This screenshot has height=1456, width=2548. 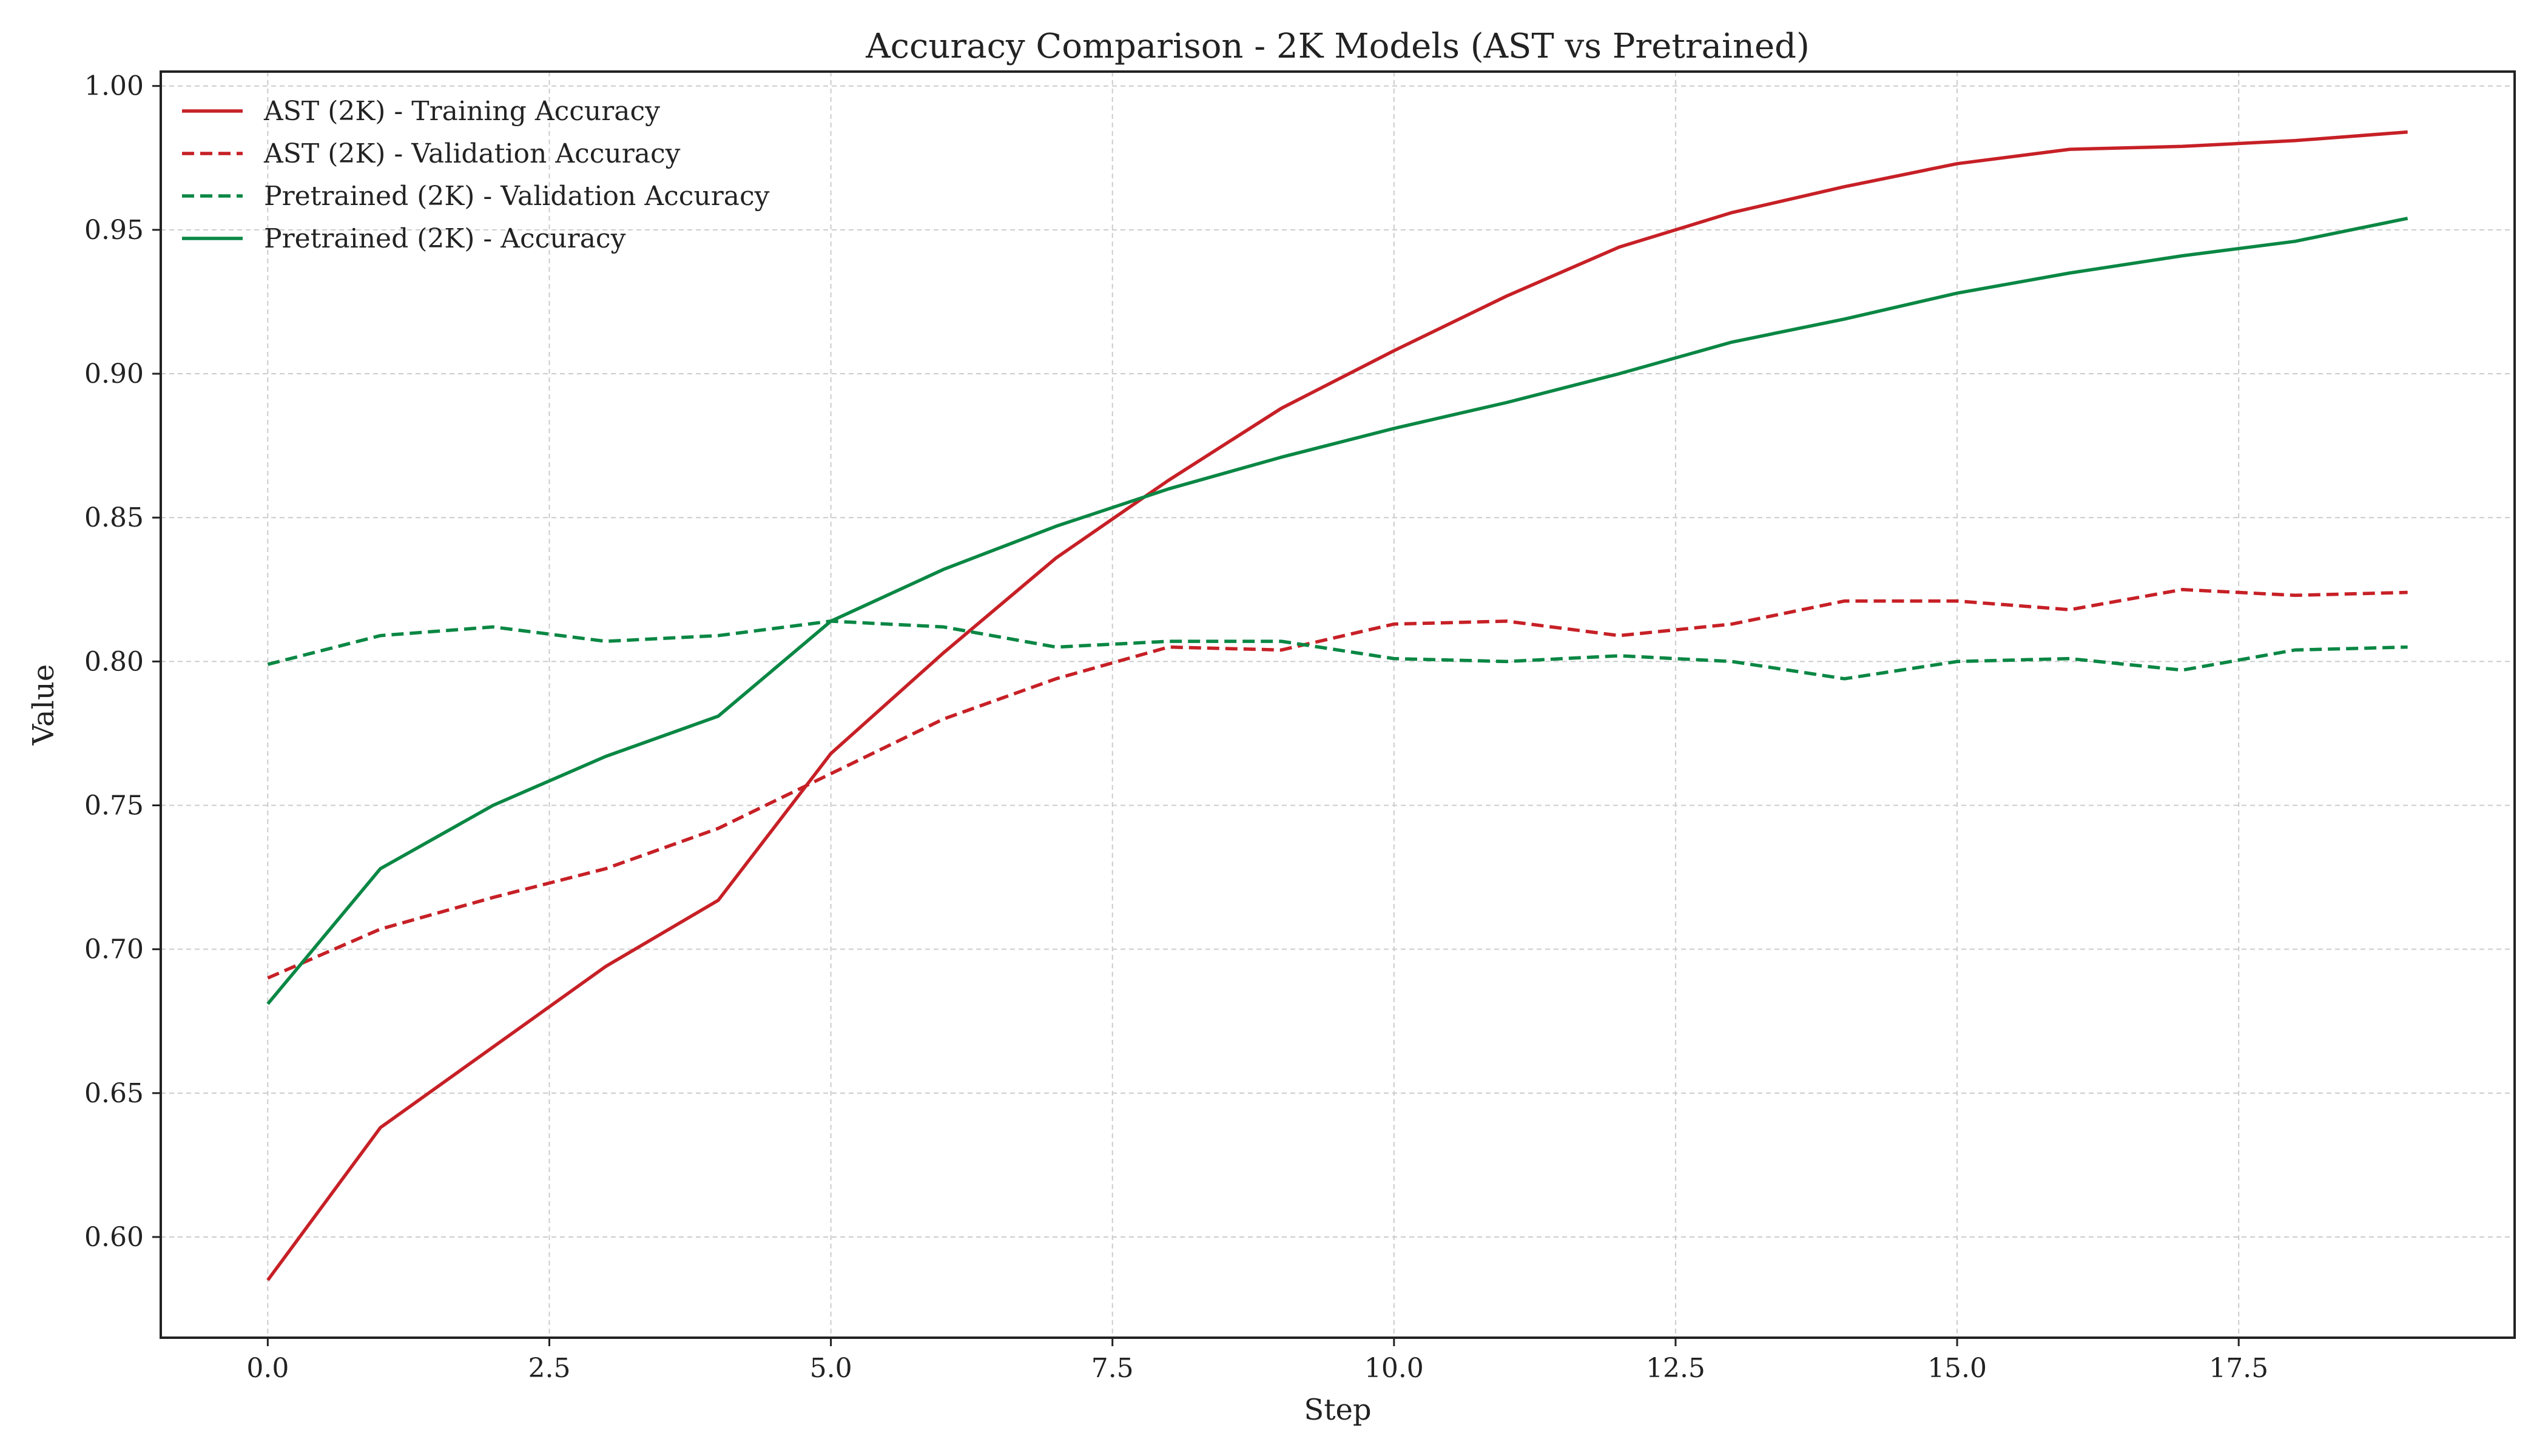 What do you see at coordinates (114, 949) in the screenshot?
I see `y-tick-label: 0.70` at bounding box center [114, 949].